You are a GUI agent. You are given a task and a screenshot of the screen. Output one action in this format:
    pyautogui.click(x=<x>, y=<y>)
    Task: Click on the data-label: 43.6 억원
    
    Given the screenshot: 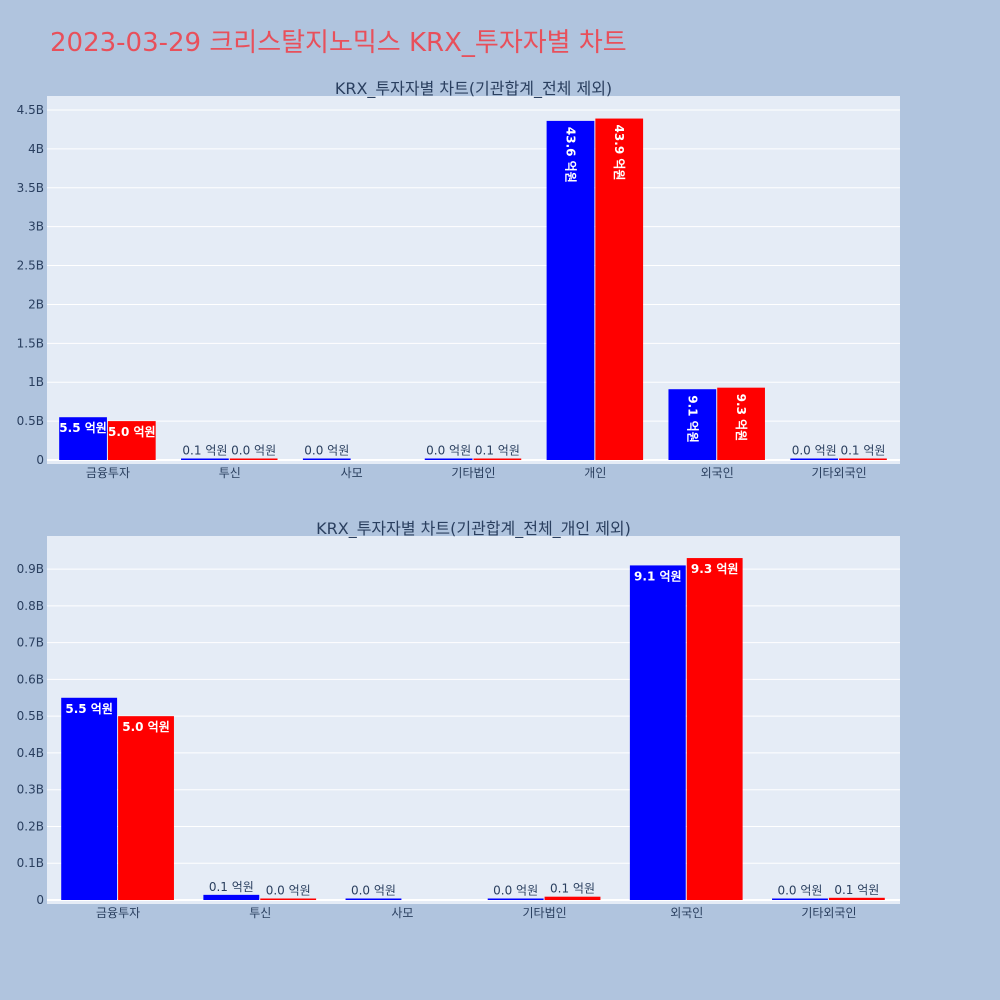 What is the action you would take?
    pyautogui.click(x=570, y=155)
    